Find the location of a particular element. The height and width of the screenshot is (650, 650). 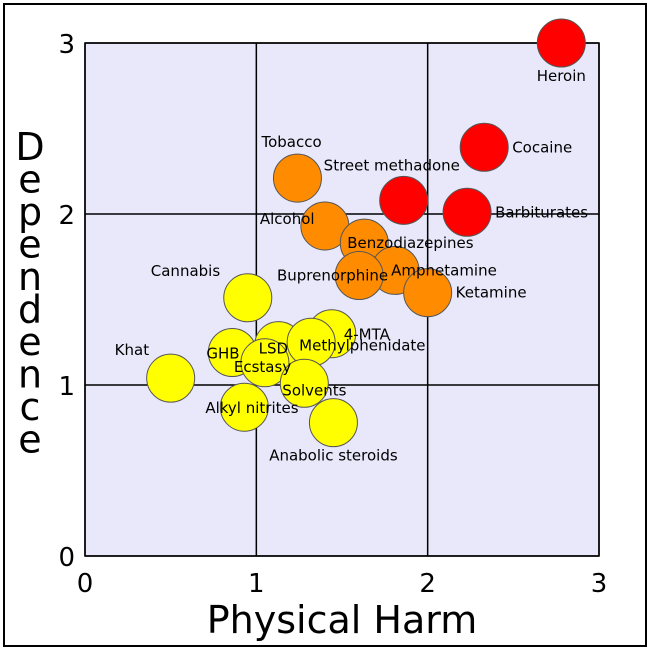

point-label: Anabolic steroids is located at coordinates (333, 456).